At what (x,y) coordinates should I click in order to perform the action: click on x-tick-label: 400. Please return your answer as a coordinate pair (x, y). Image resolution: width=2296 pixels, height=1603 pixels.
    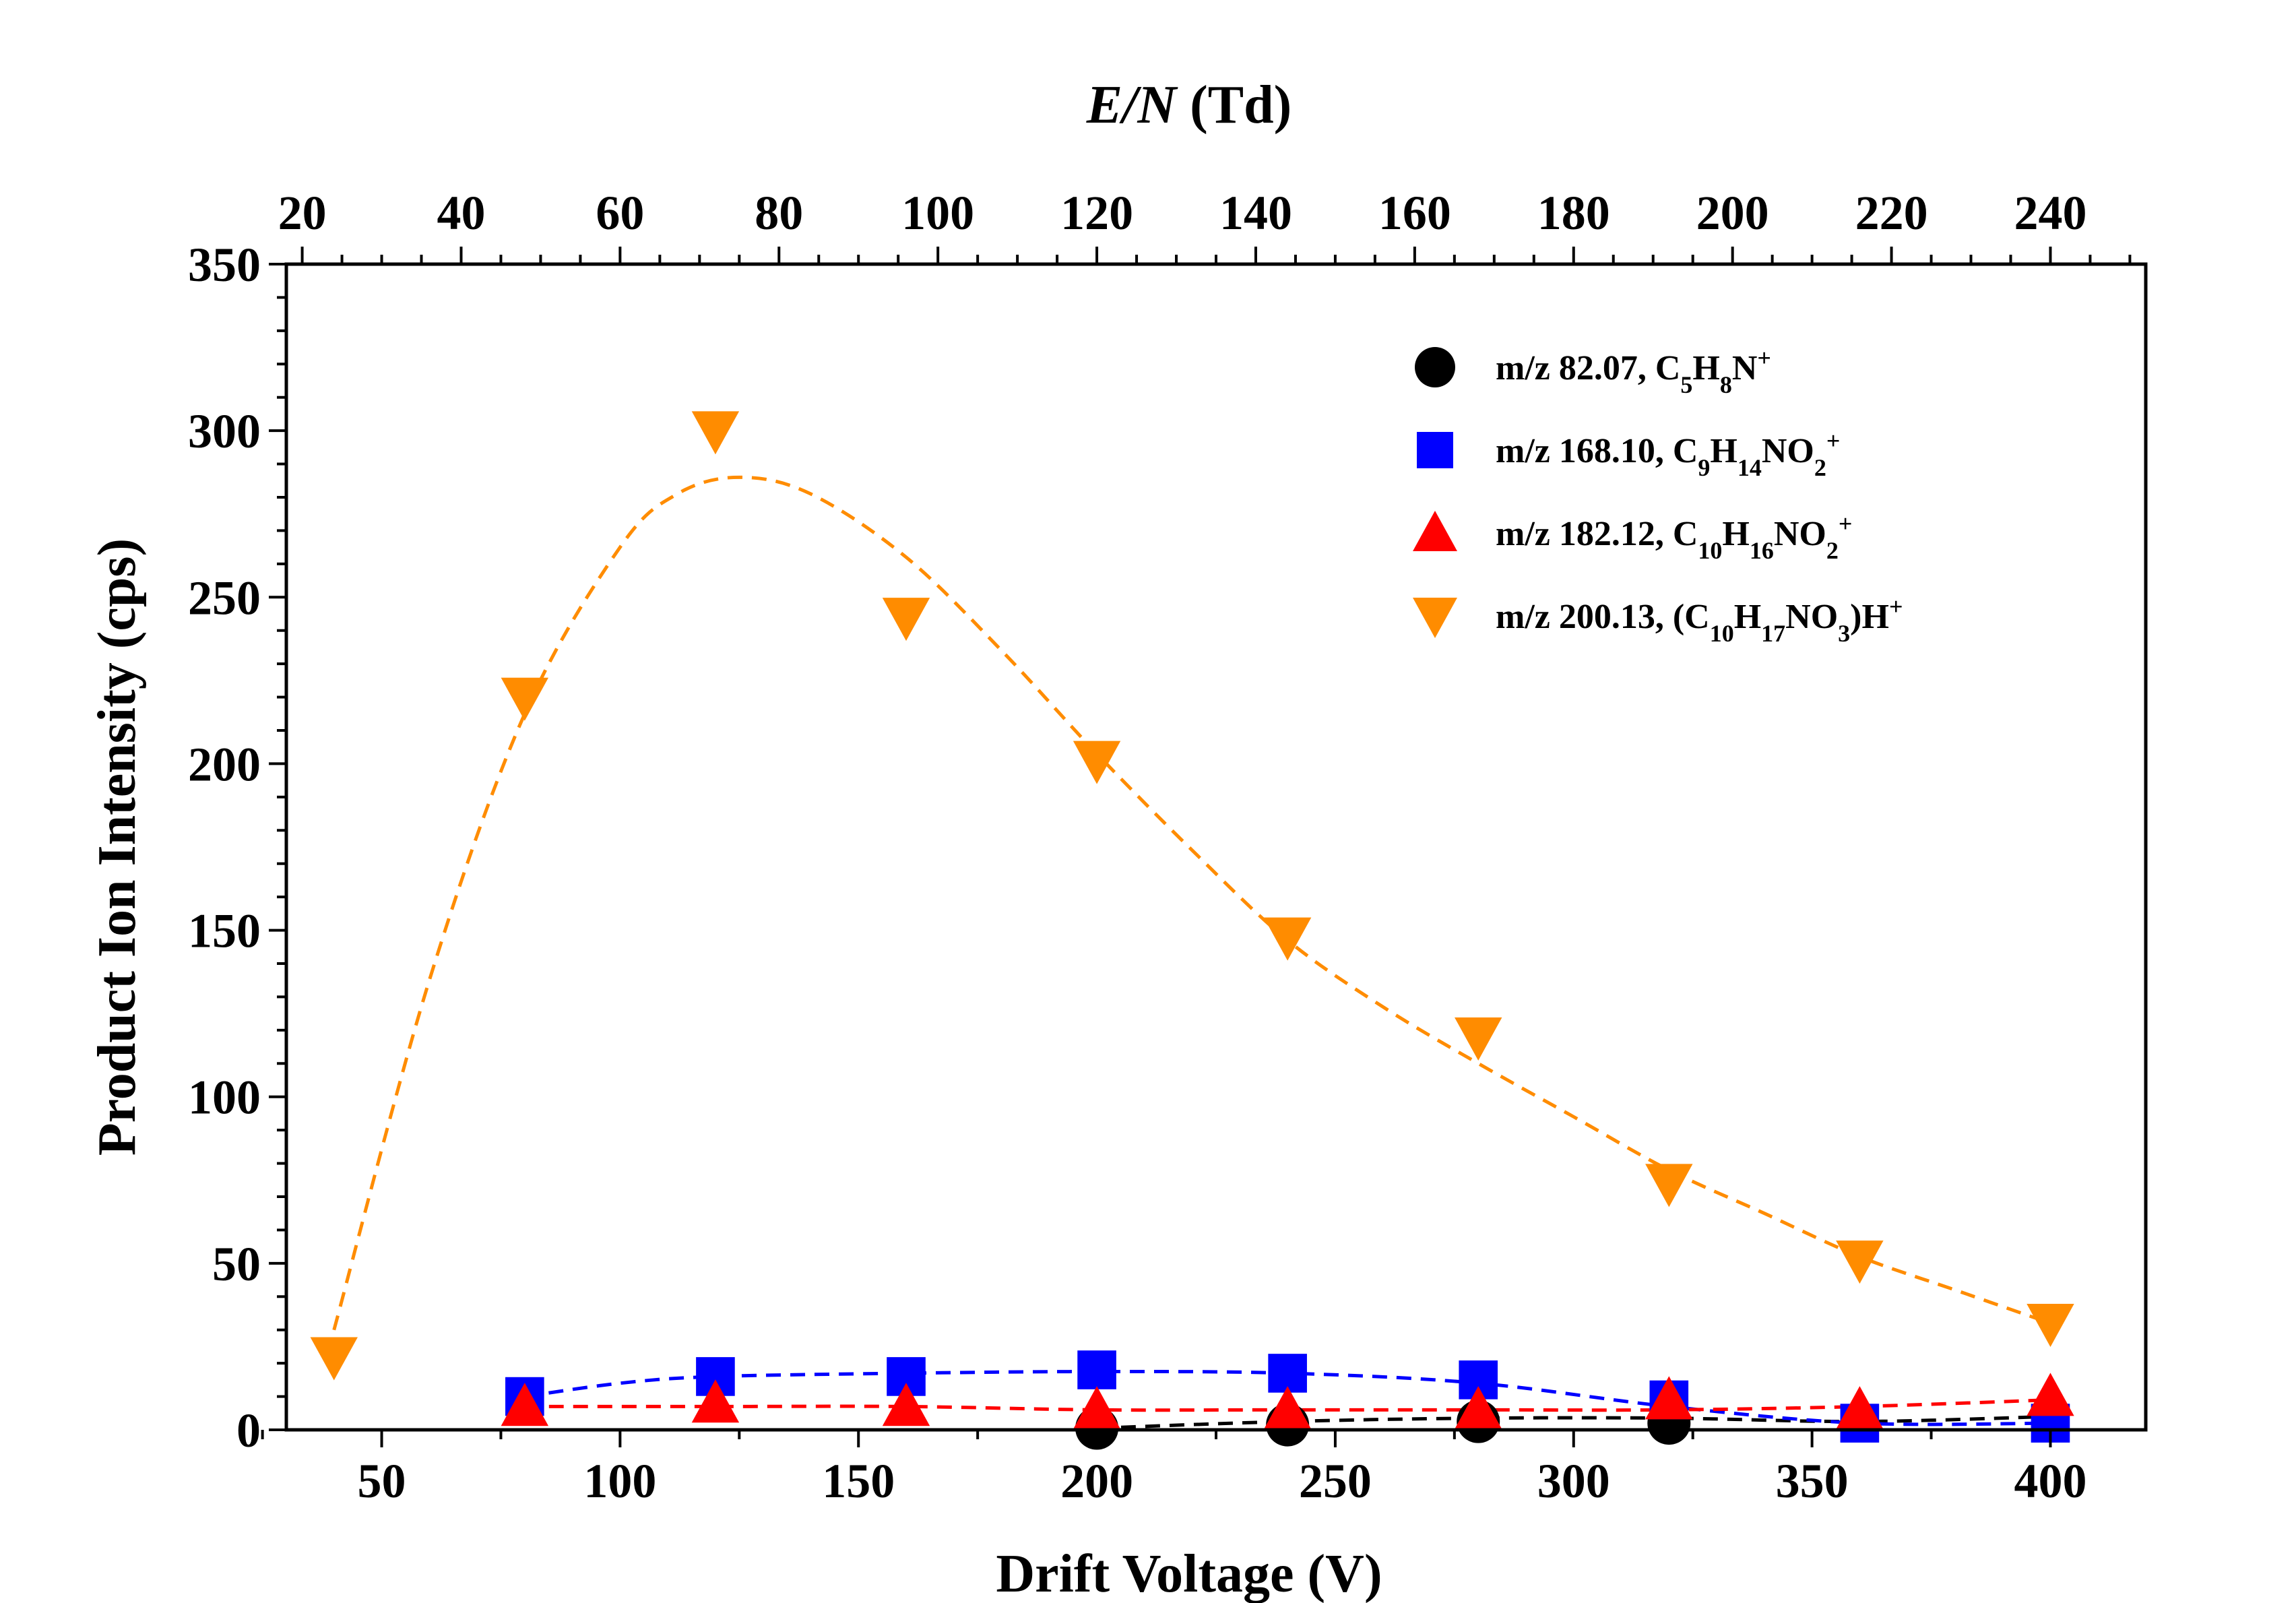
    Looking at the image, I should click on (2050, 1481).